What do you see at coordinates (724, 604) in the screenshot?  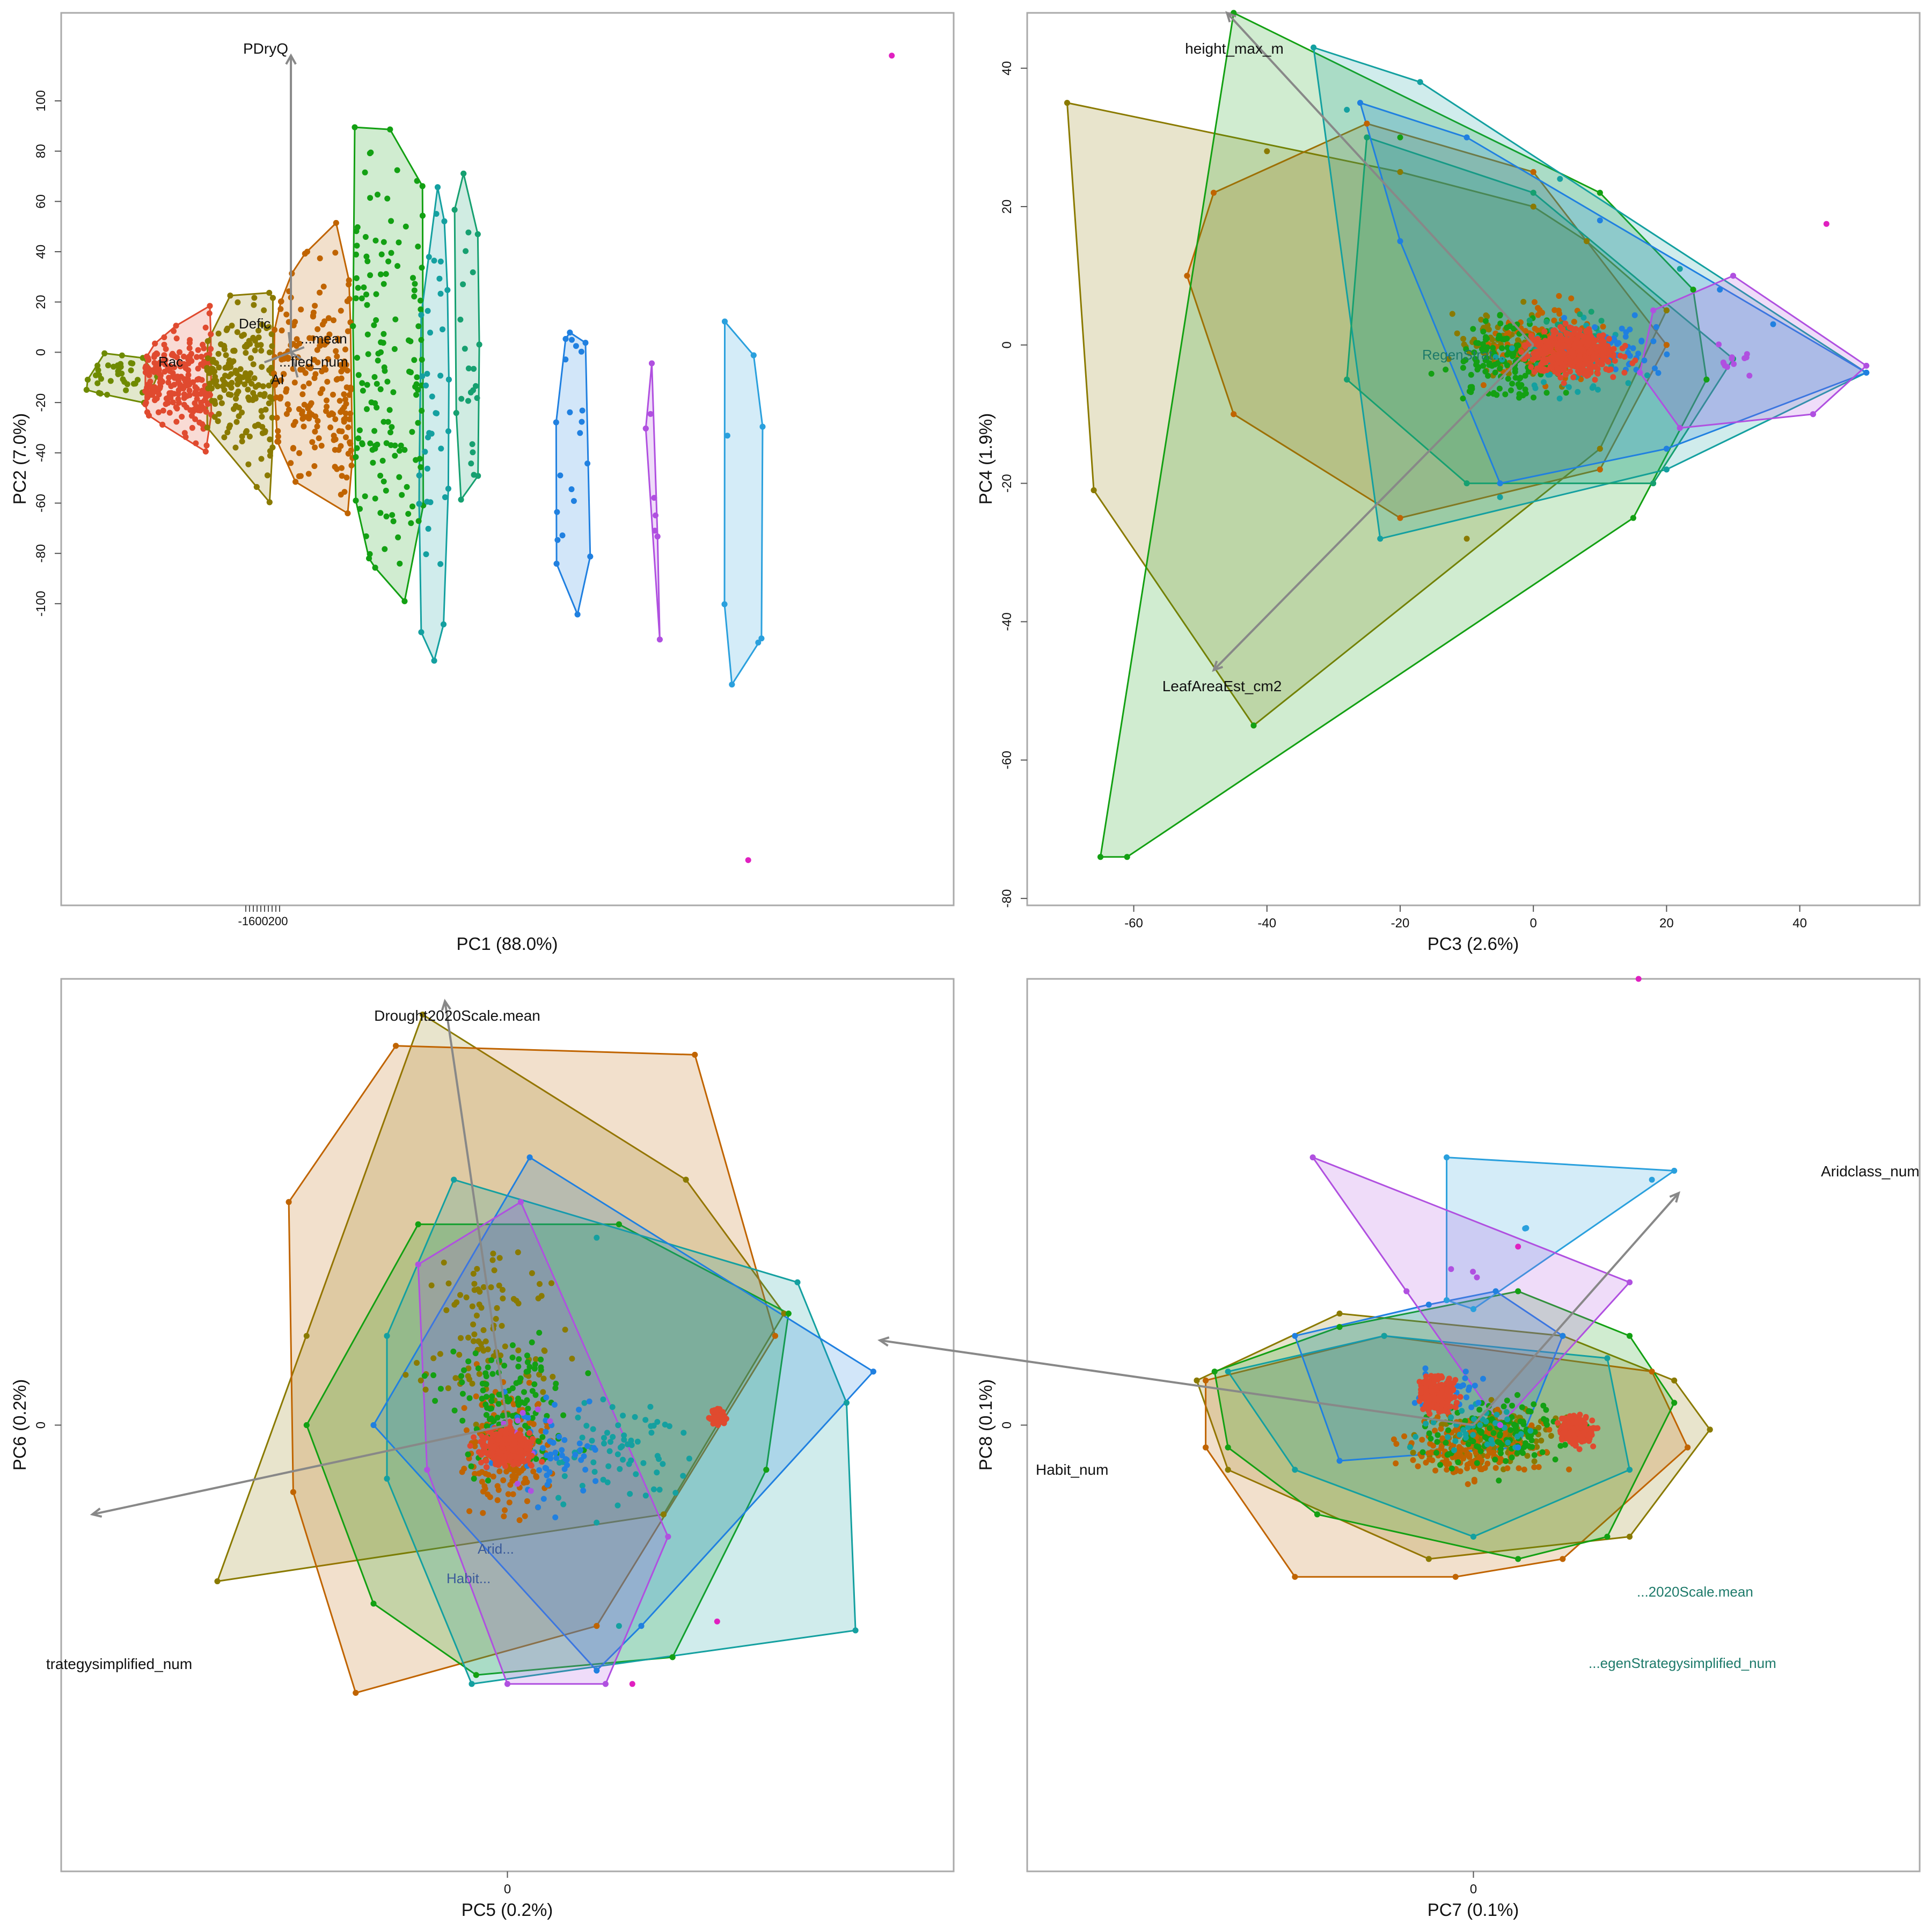 I see `point-p1-sky-blue` at bounding box center [724, 604].